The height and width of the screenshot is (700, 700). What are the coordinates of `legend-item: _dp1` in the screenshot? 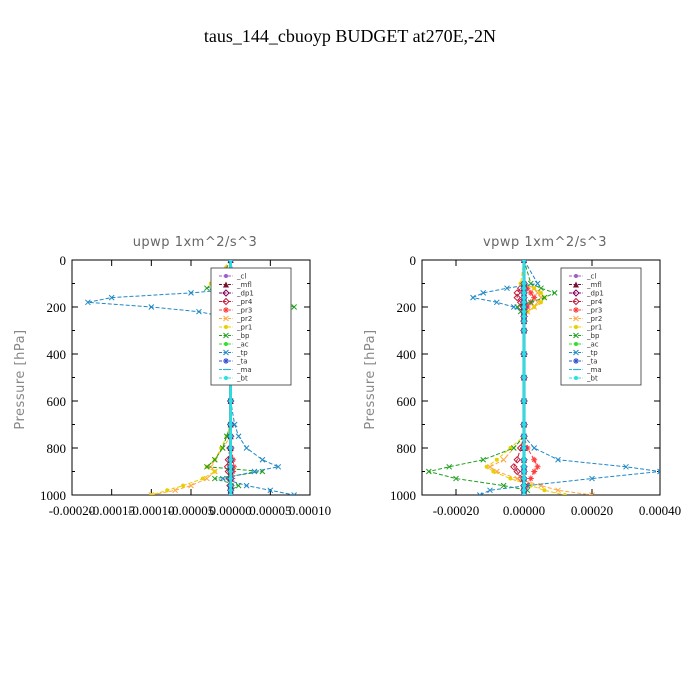 It's located at (236, 293).